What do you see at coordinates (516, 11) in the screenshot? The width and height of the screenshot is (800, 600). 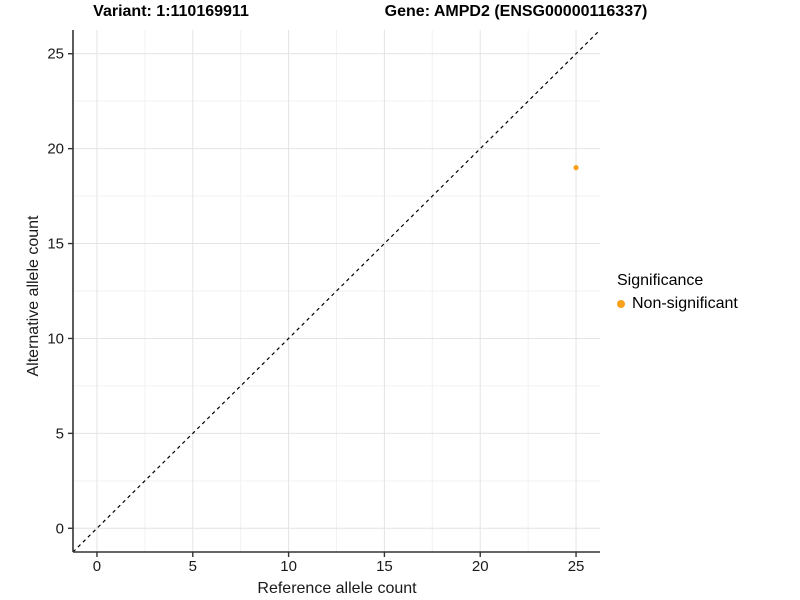 I see `plot-title-gene: Gene: AMPD2 (ENSG00000116337)` at bounding box center [516, 11].